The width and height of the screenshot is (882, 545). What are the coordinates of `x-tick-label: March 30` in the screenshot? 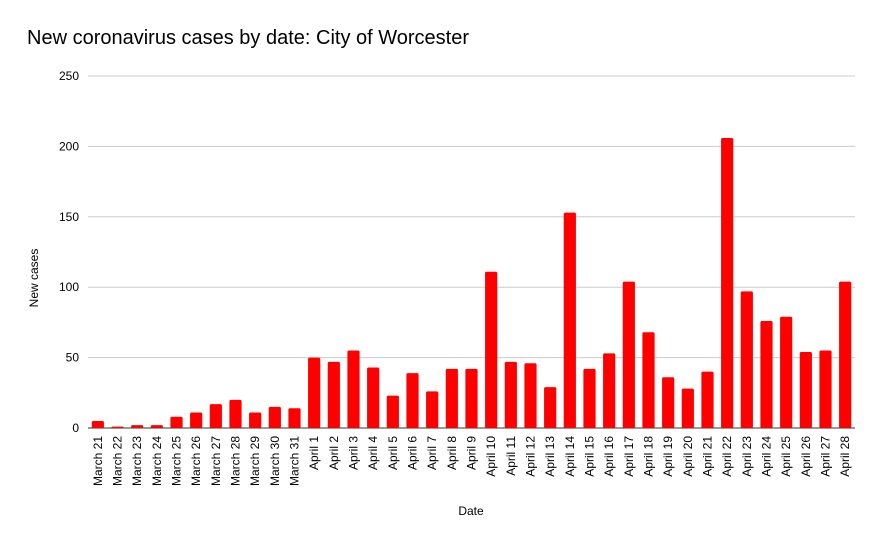 It's located at (275, 461).